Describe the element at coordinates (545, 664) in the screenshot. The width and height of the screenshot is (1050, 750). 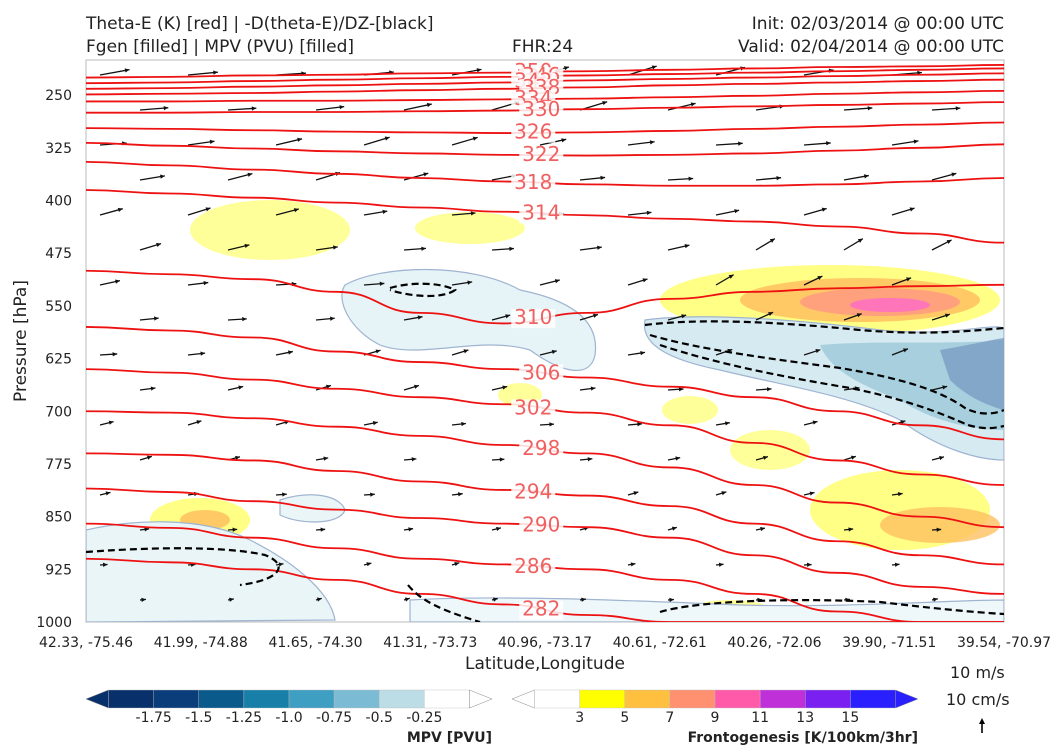
I see `x-axis-label: Latitude,Longitude` at that location.